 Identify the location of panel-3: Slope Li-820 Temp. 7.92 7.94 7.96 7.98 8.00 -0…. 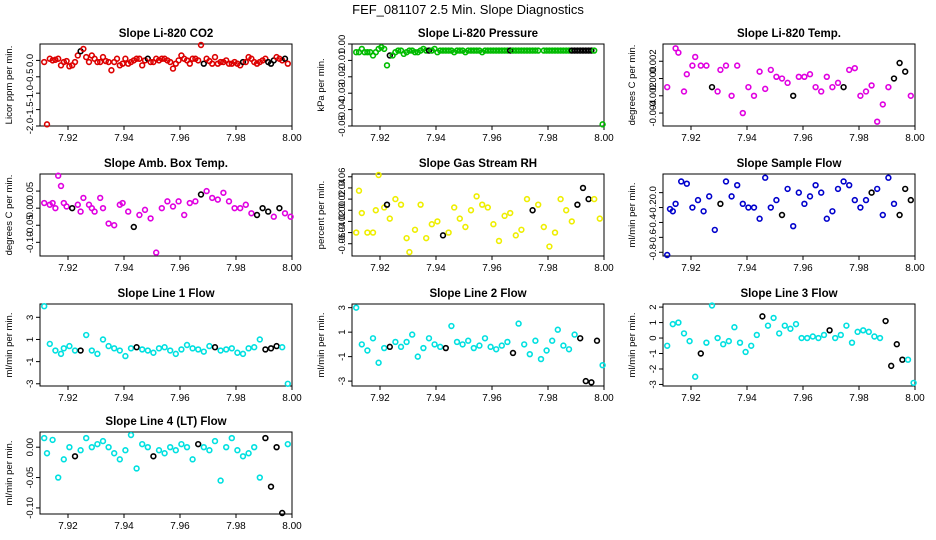
(776, 86).